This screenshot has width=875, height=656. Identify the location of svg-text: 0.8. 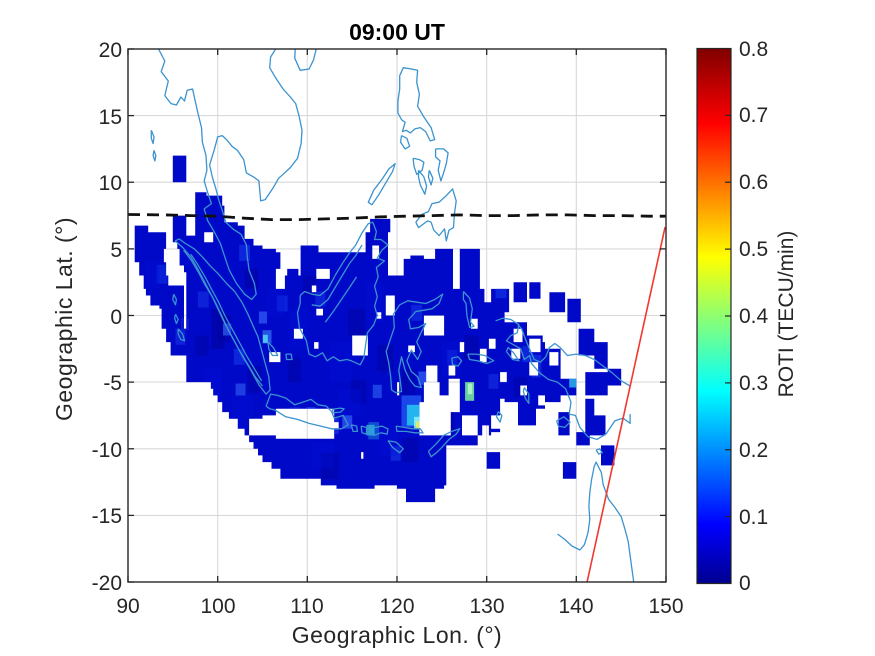
(753, 49).